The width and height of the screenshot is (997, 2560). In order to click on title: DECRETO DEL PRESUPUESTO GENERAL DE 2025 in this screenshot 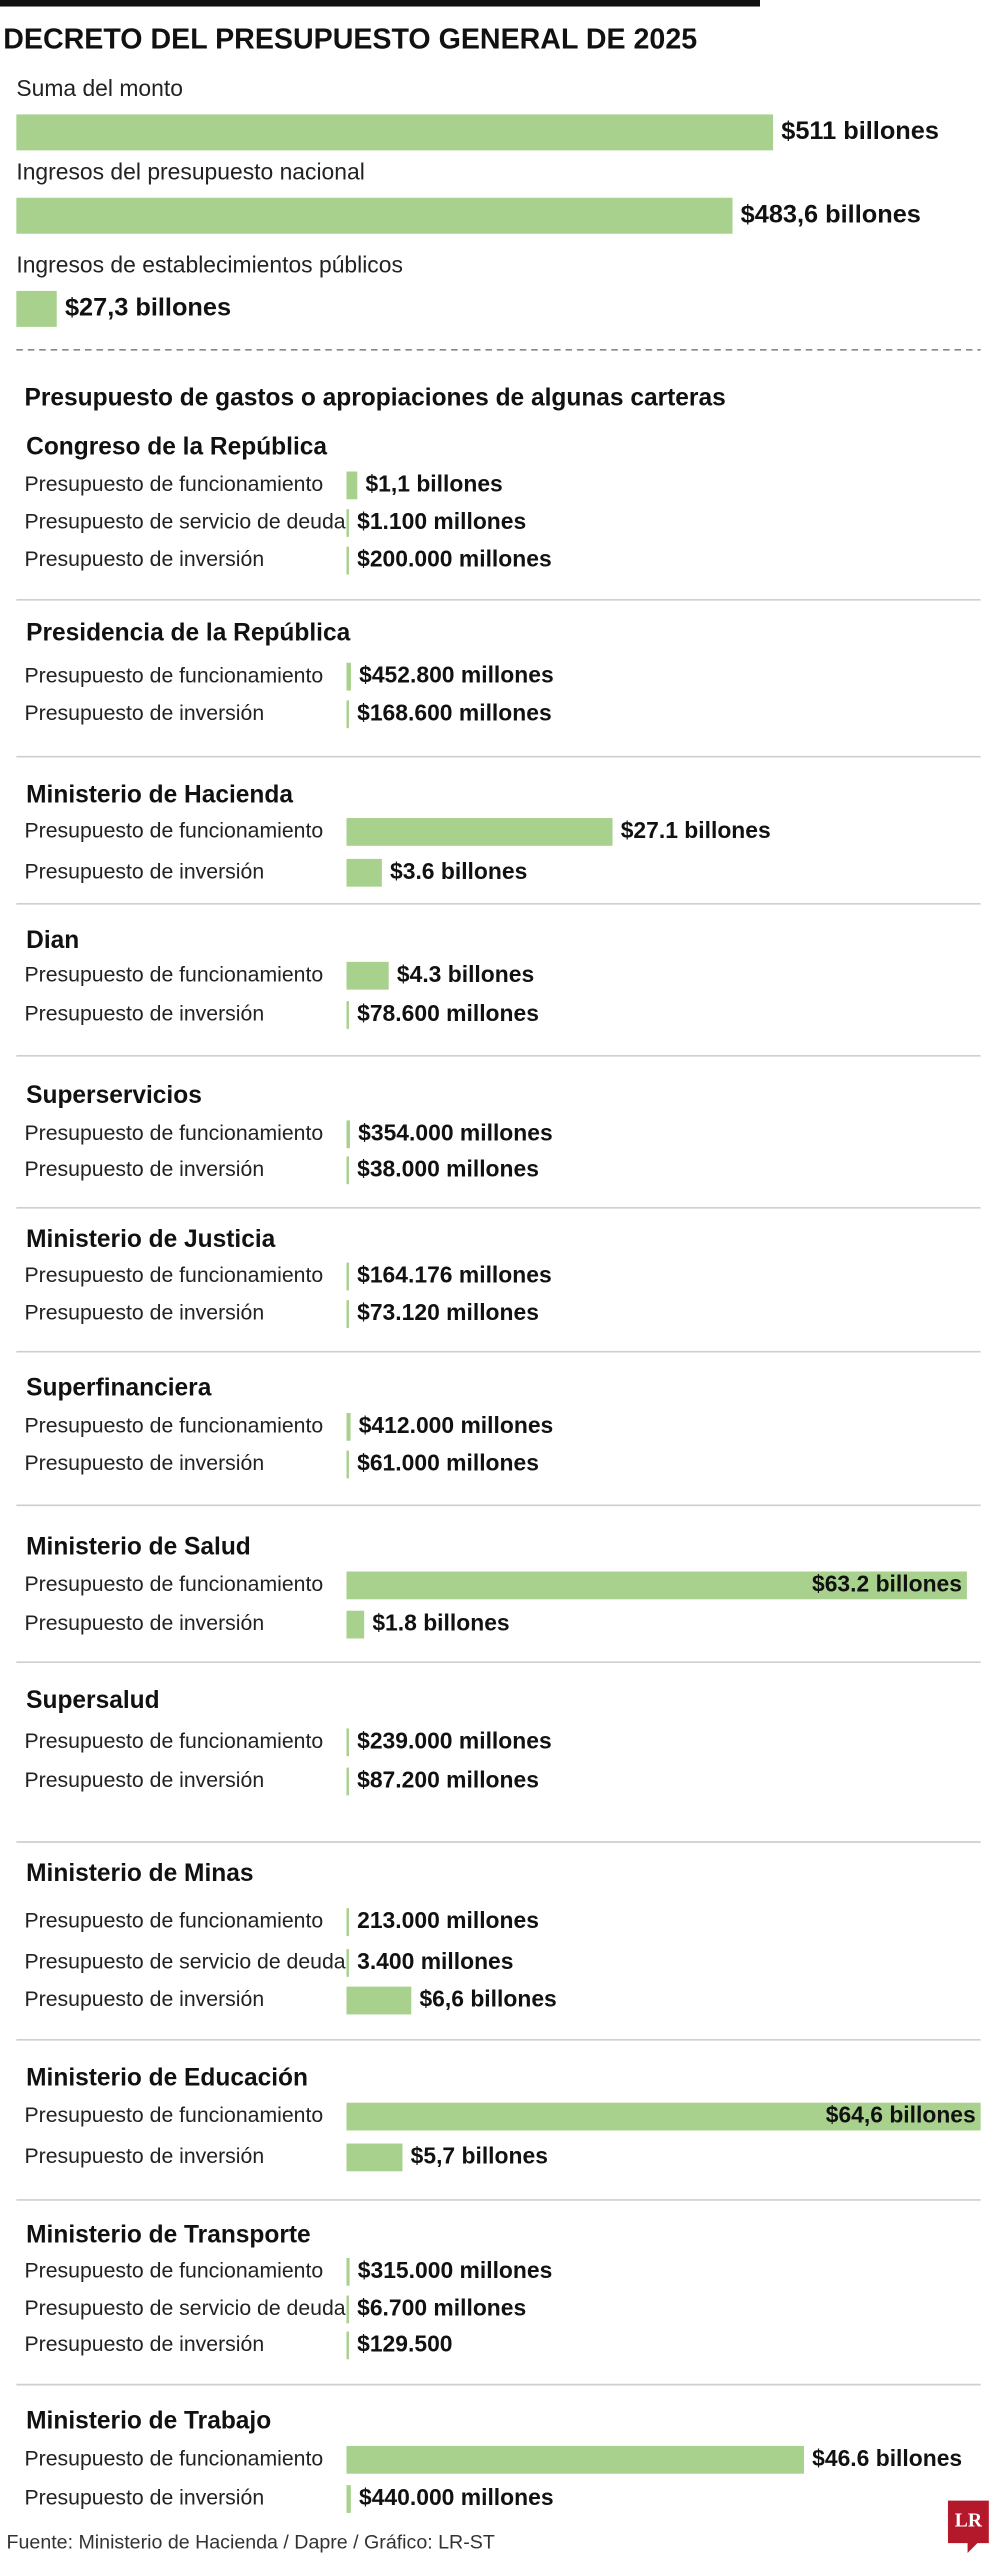, I will do `click(350, 39)`.